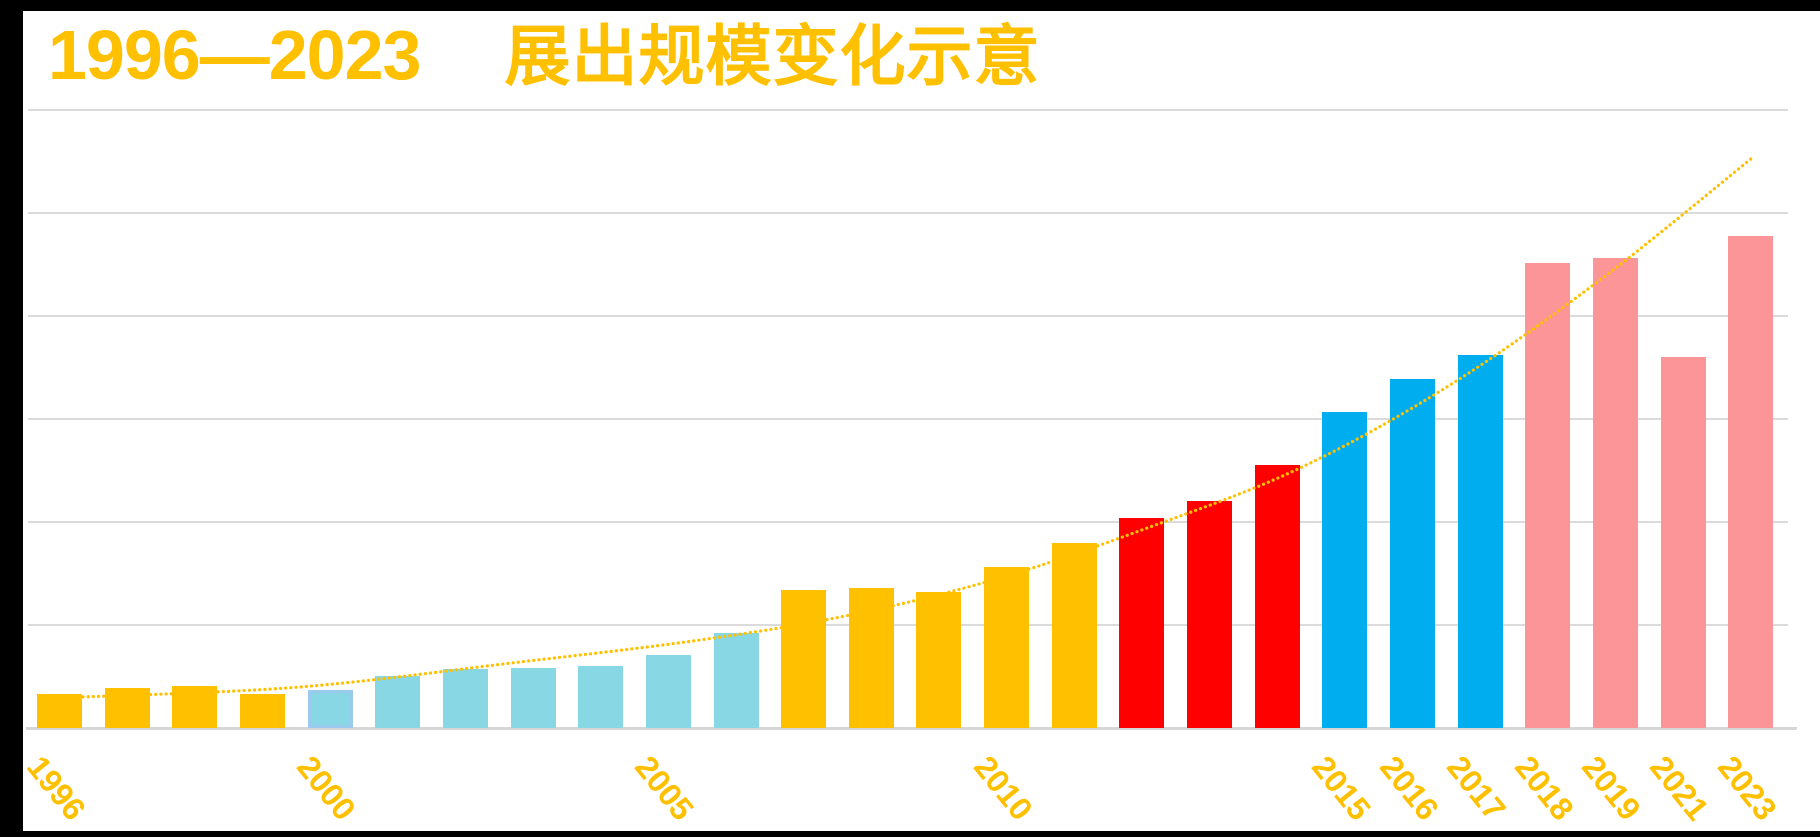  What do you see at coordinates (772, 56) in the screenshot?
I see `title-chinese-text: 展出规模变化示意` at bounding box center [772, 56].